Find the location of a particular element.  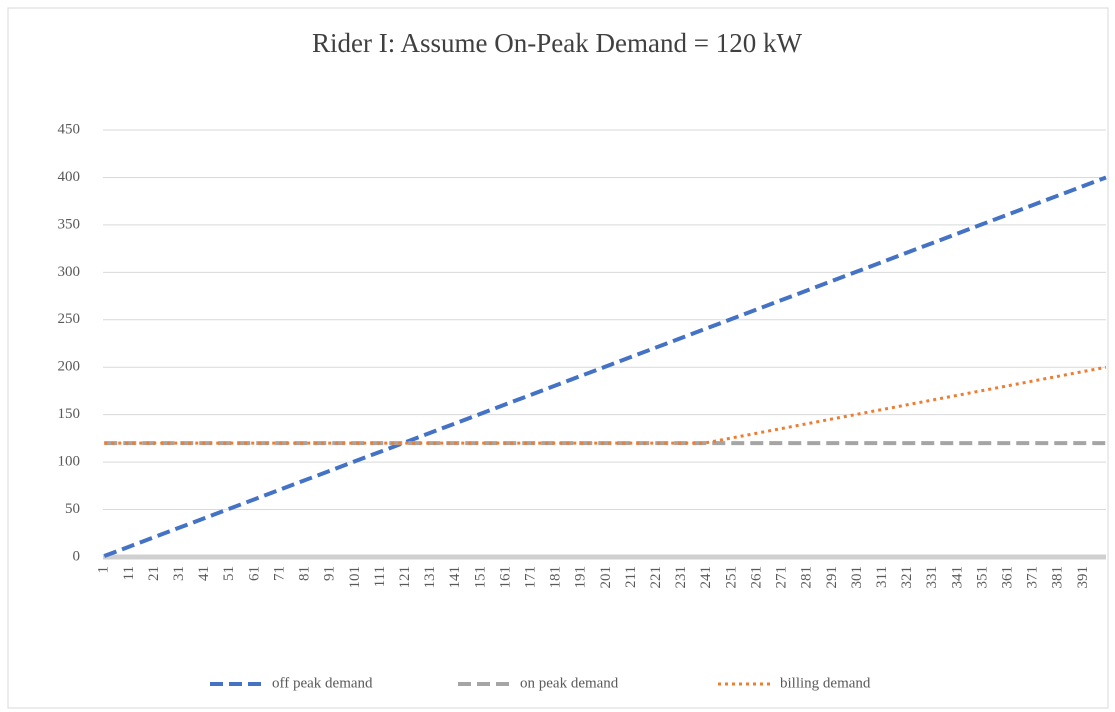

x-tick-label: 211 is located at coordinates (631, 577).